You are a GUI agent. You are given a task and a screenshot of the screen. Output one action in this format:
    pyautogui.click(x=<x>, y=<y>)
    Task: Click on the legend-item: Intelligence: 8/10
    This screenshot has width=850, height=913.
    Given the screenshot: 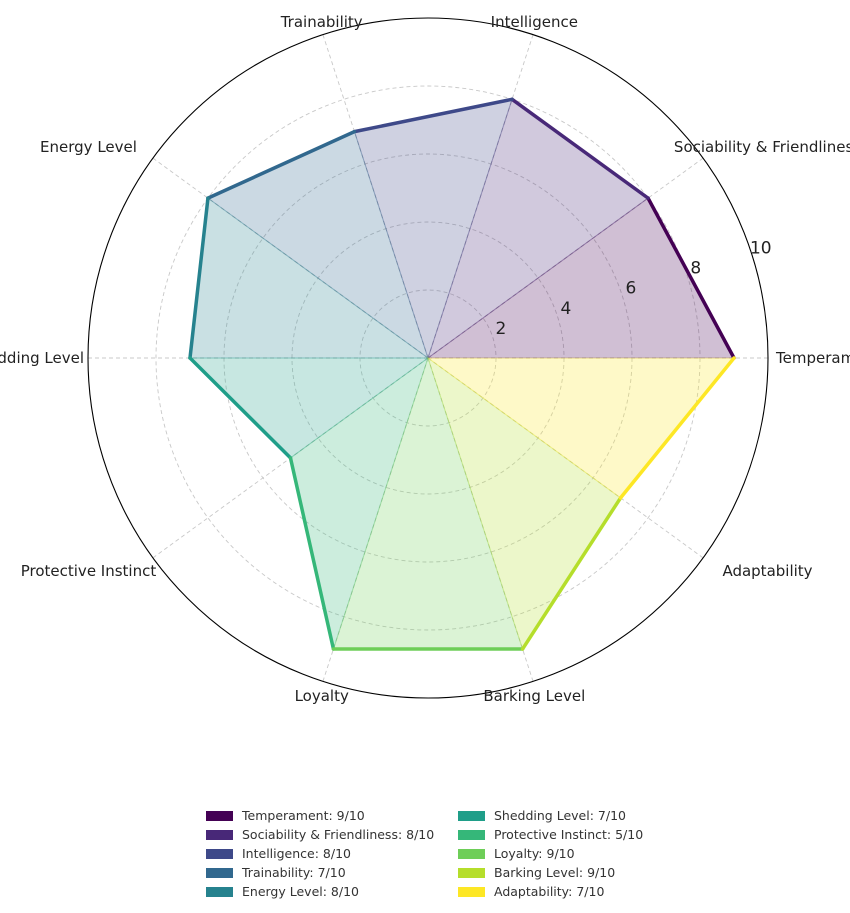 What is the action you would take?
    pyautogui.click(x=332, y=853)
    